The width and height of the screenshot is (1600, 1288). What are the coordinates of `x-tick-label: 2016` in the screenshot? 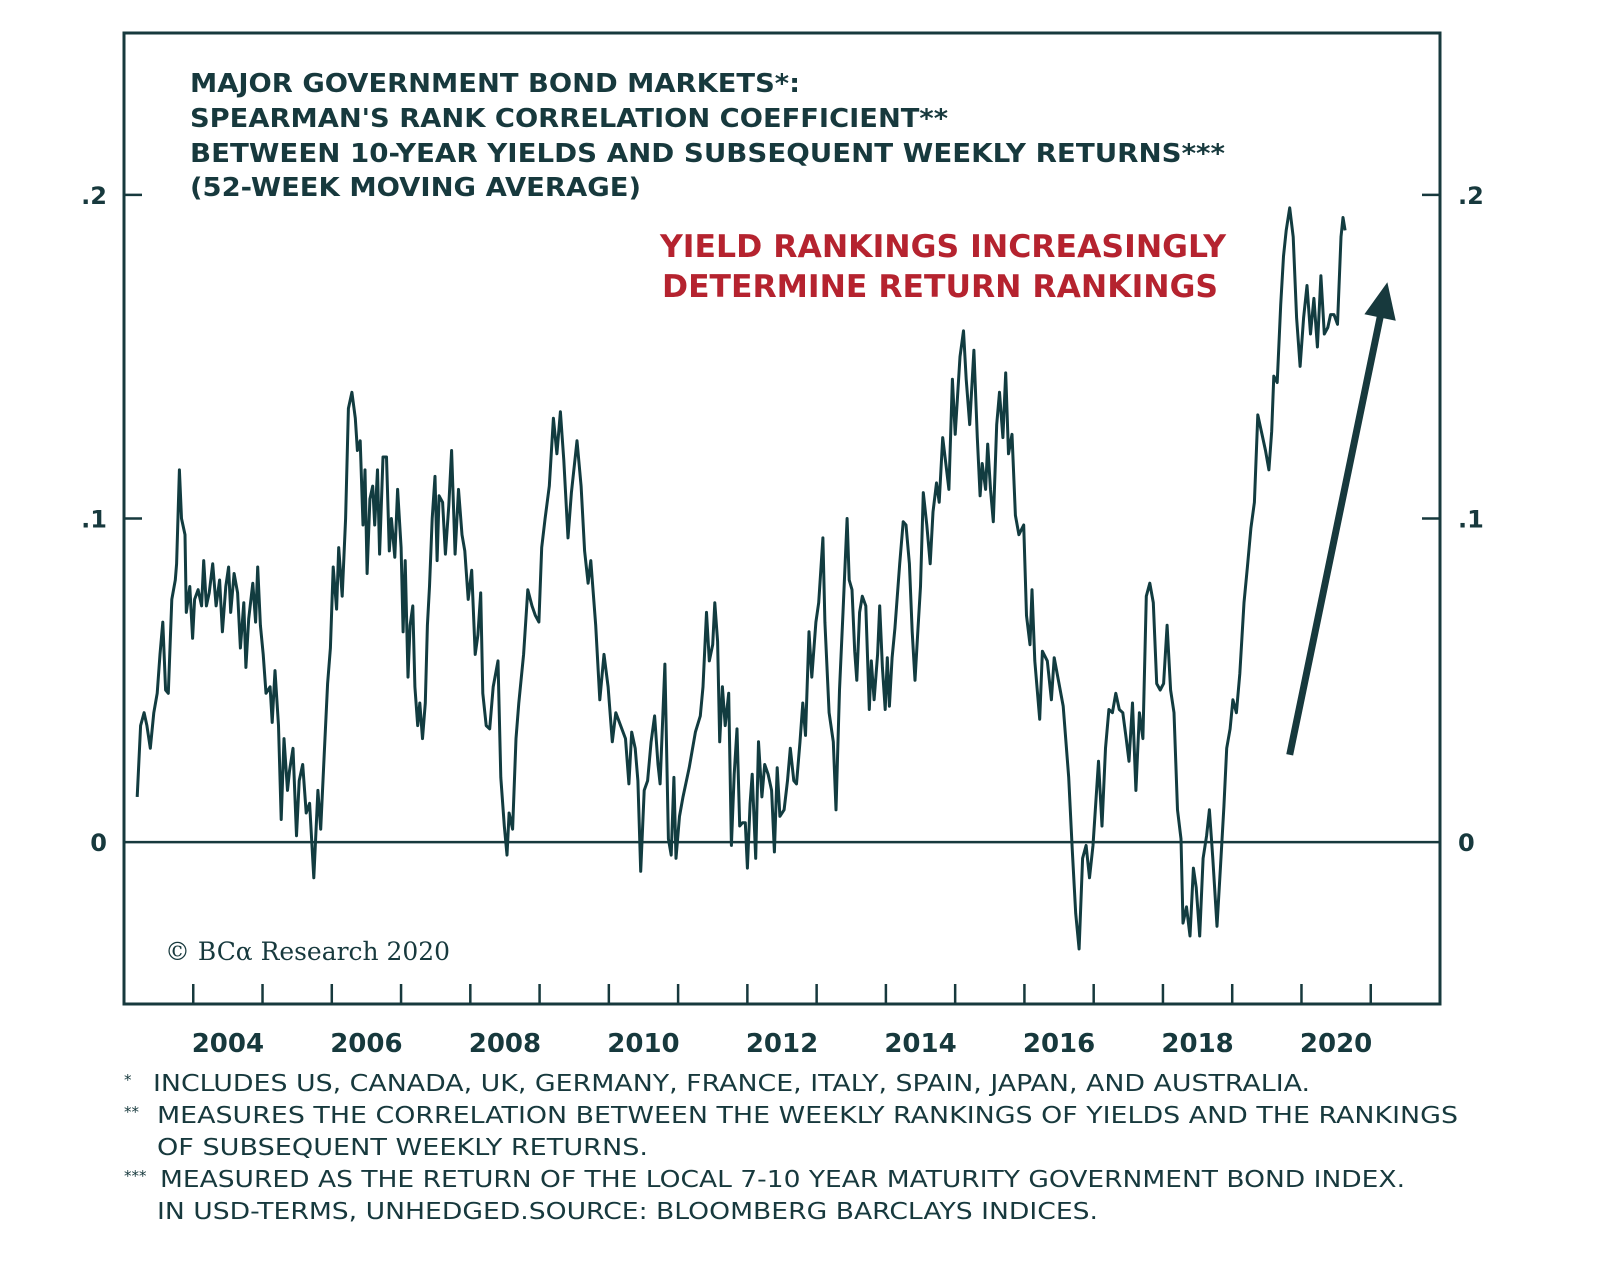 It's located at (1059, 1044).